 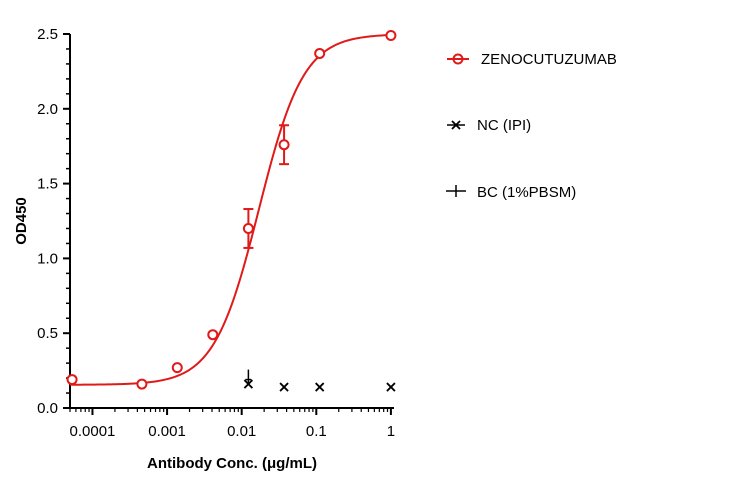 What do you see at coordinates (549, 59) in the screenshot?
I see `legend-label-zenocutuzumab: ZENOCUTUZUMAB` at bounding box center [549, 59].